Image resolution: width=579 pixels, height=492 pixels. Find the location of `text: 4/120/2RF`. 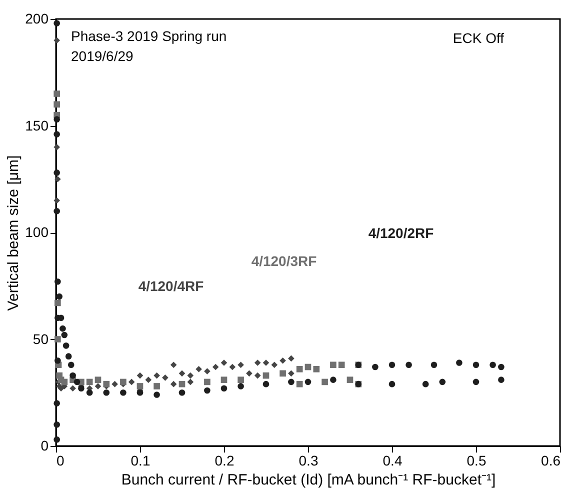

text: 4/120/2RF is located at coordinates (401, 233).